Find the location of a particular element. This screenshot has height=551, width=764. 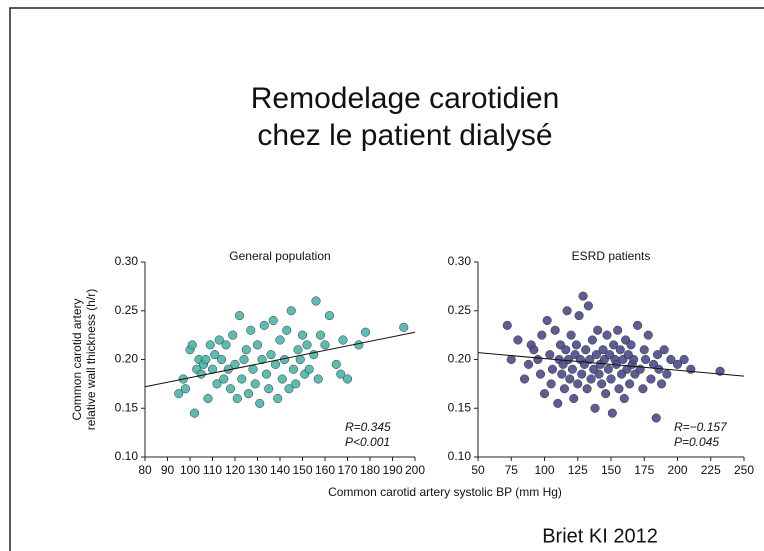

x-tick-label: 110 is located at coordinates (212, 470).